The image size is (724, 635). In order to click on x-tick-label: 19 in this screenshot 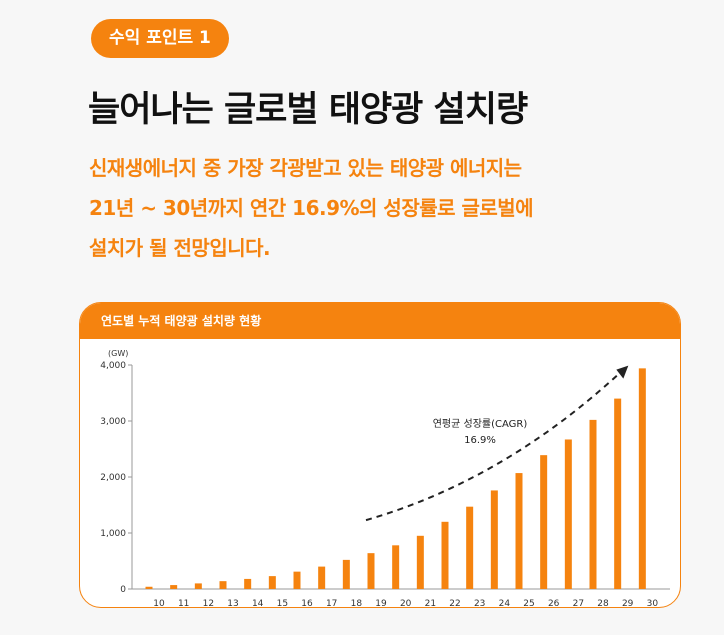, I will do `click(381, 603)`.